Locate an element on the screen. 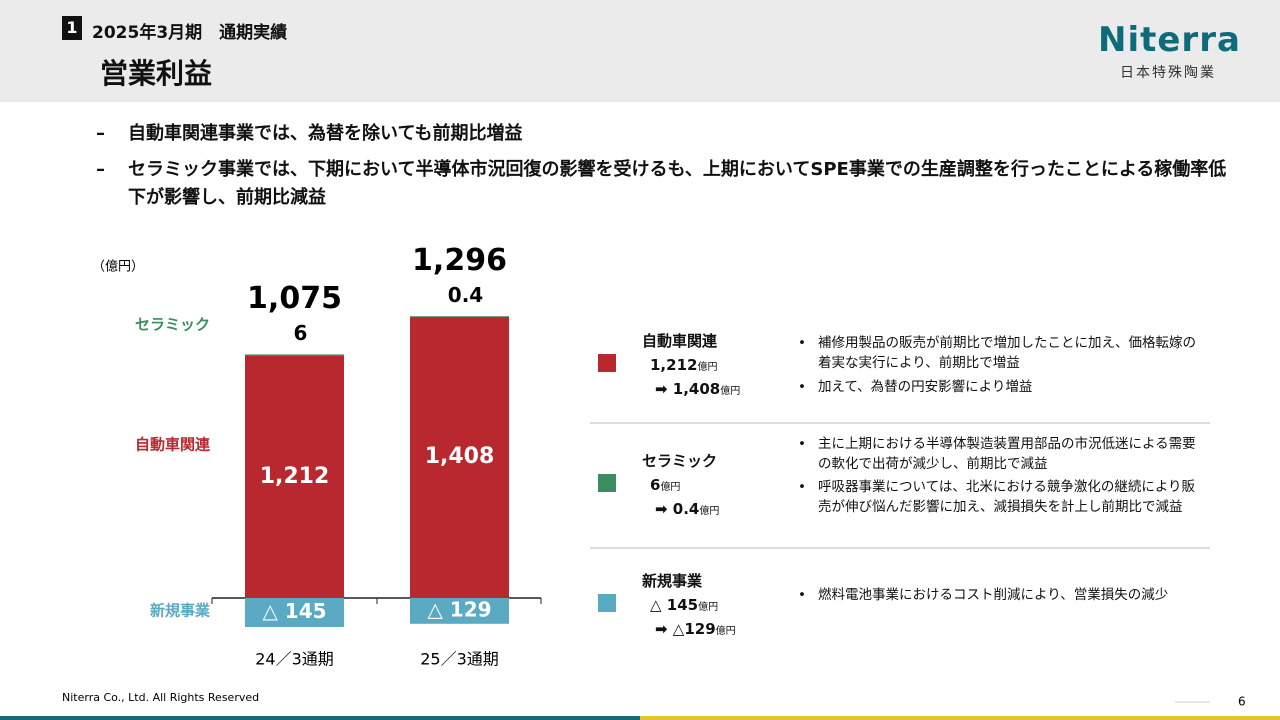 The image size is (1280, 720). x-tick-label: 25／3通期 is located at coordinates (459, 659).